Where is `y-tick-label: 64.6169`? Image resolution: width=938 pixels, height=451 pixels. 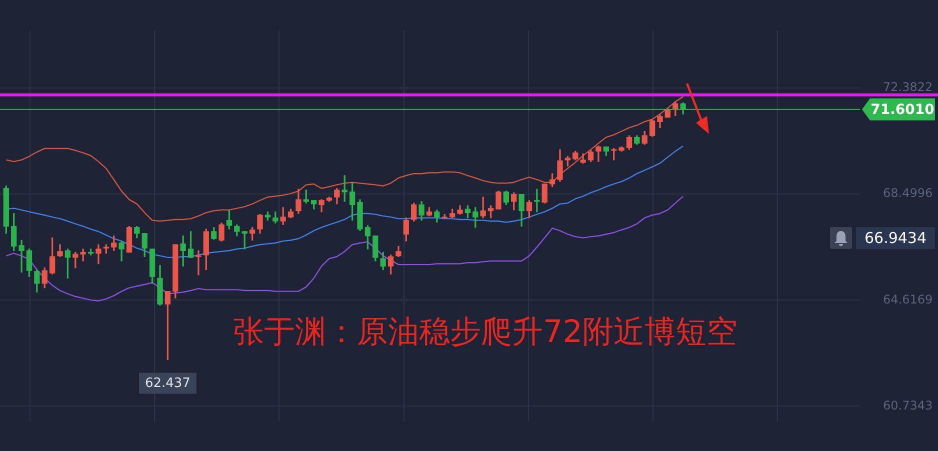
y-tick-label: 64.6169 is located at coordinates (908, 299).